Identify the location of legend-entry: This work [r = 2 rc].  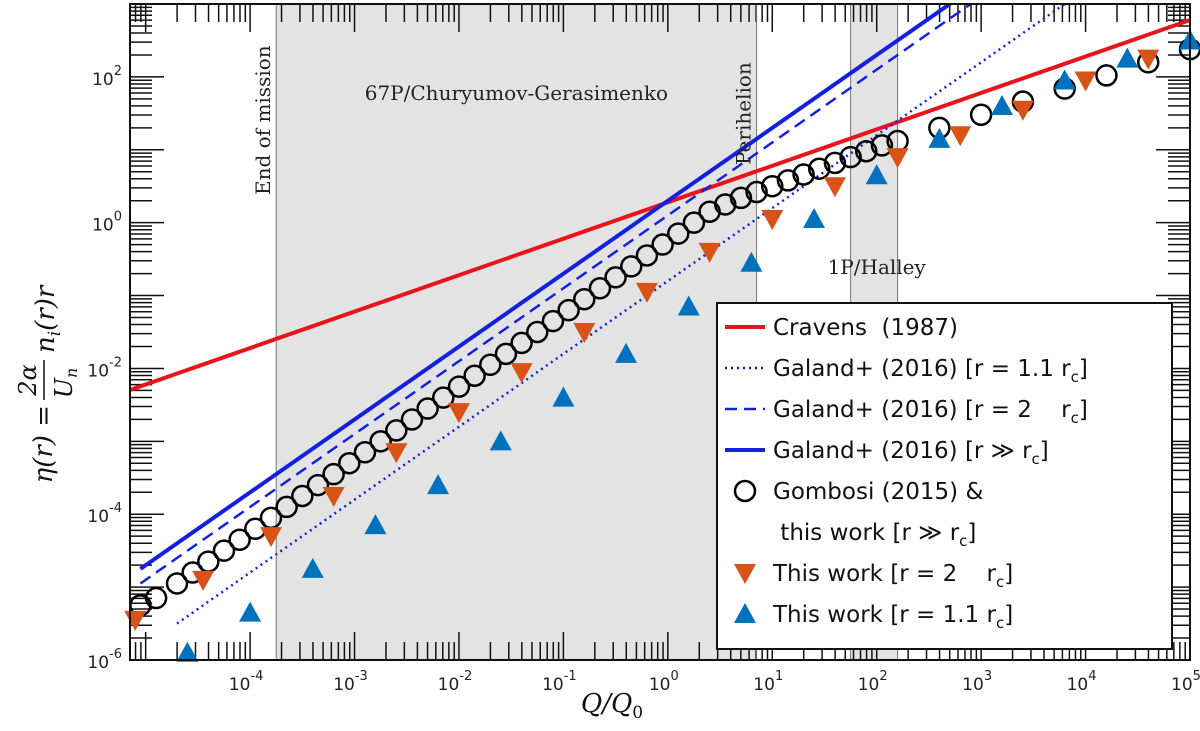
(892, 576).